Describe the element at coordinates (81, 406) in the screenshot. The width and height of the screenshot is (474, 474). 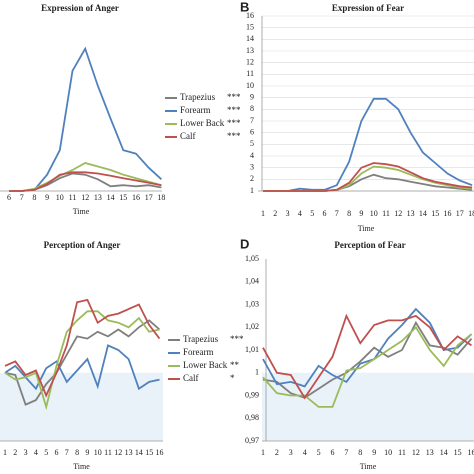
I see `shaded-region` at that location.